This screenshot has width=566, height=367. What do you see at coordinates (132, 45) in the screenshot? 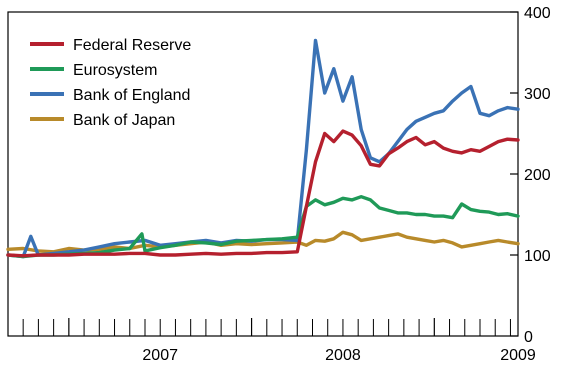
I see `legend-label: Federal Reserve` at bounding box center [132, 45].